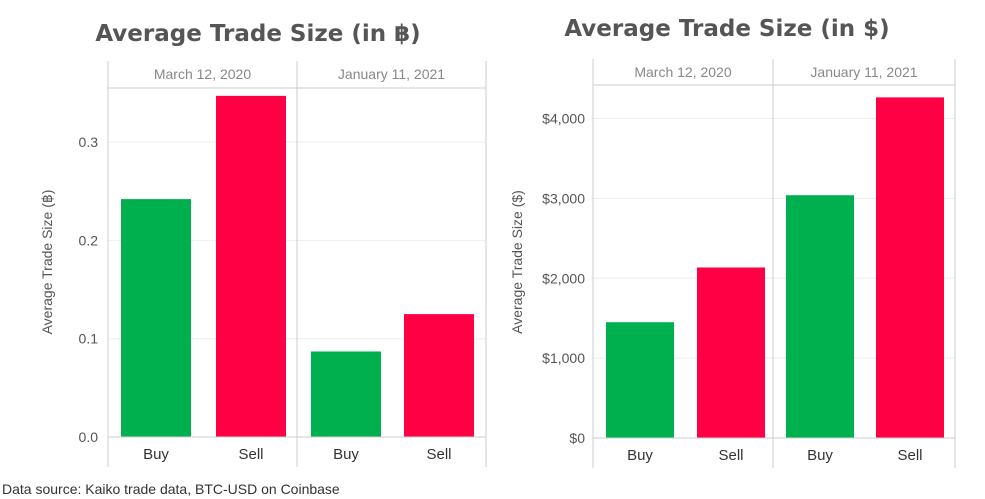 The image size is (985, 499). Describe the element at coordinates (577, 438) in the screenshot. I see `y-tick-label: $0` at that location.